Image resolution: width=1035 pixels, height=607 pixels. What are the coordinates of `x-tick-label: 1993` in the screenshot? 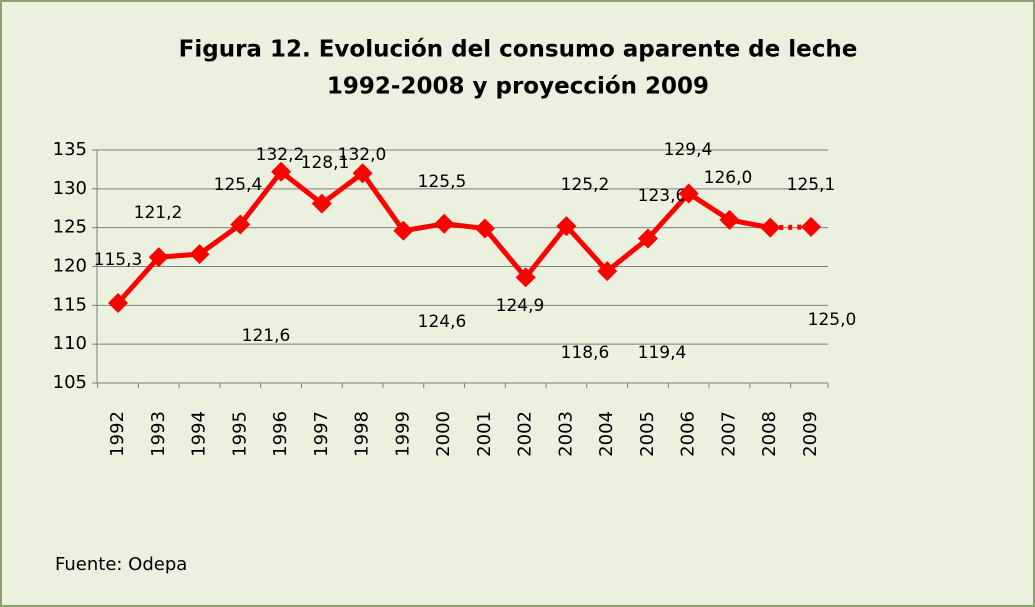 It's located at (158, 434).